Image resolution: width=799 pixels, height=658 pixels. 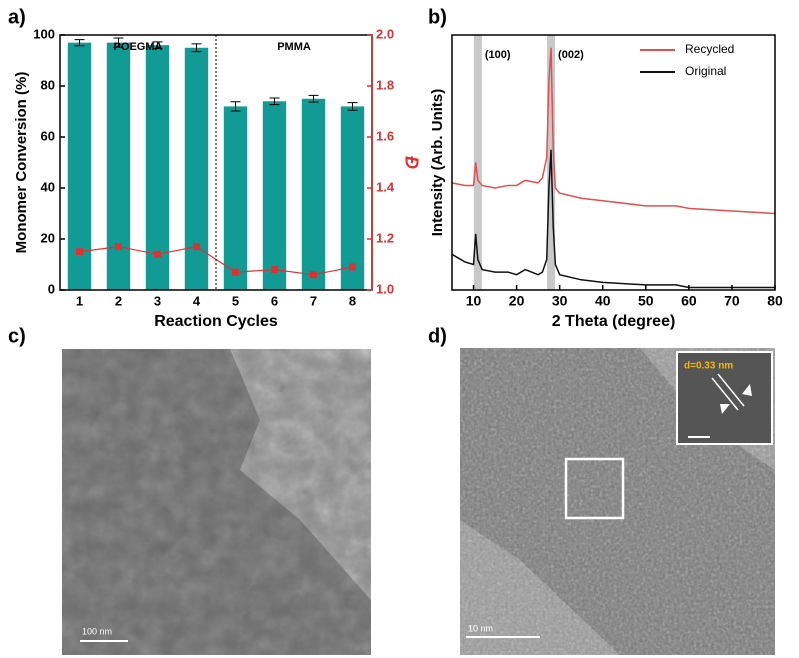 I want to click on y2-tick-label: 1.6, so click(x=385, y=135).